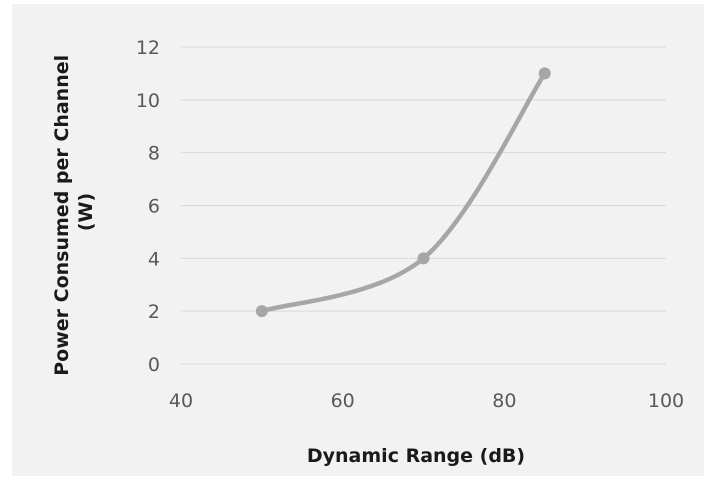  Describe the element at coordinates (74, 212) in the screenshot. I see `y-axis-title: Power Consumed per Channel (W)` at that location.